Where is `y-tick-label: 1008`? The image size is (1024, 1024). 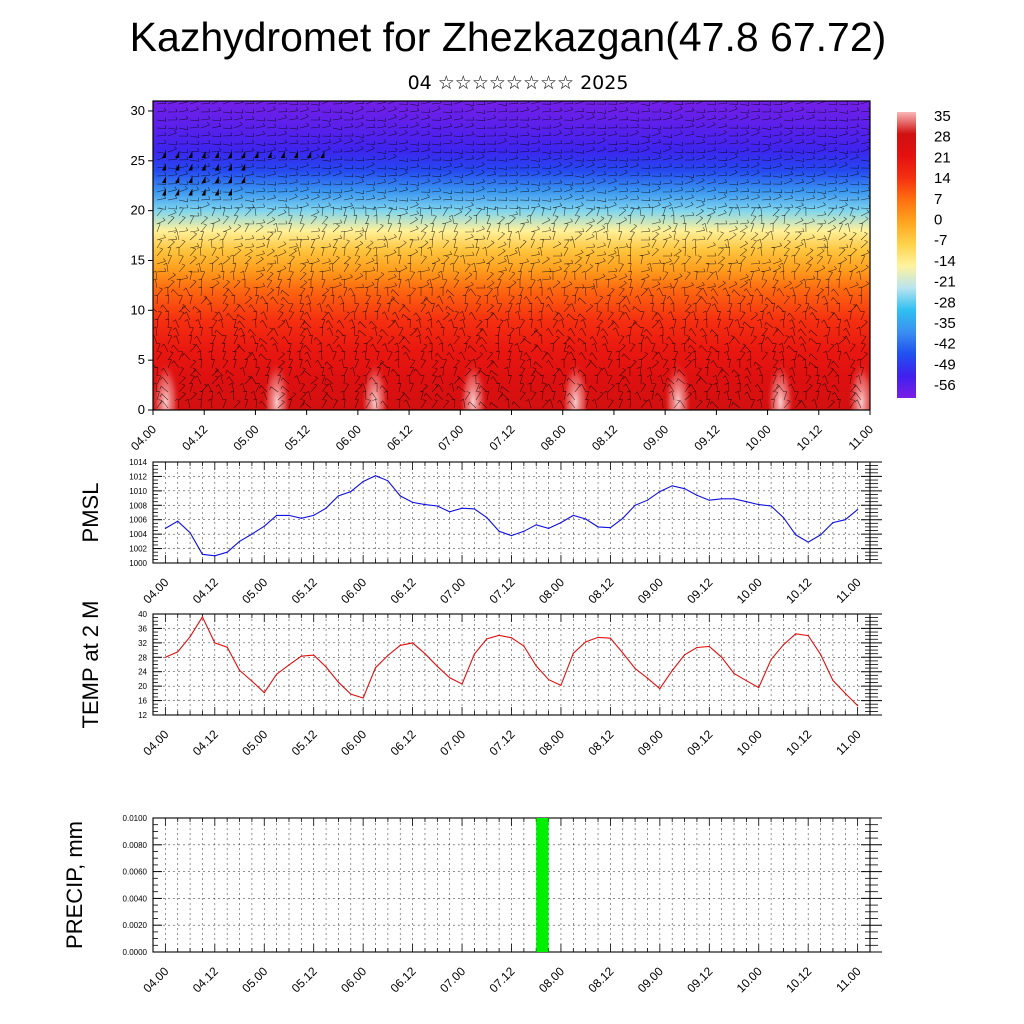 y-tick-label: 1008 is located at coordinates (138, 505).